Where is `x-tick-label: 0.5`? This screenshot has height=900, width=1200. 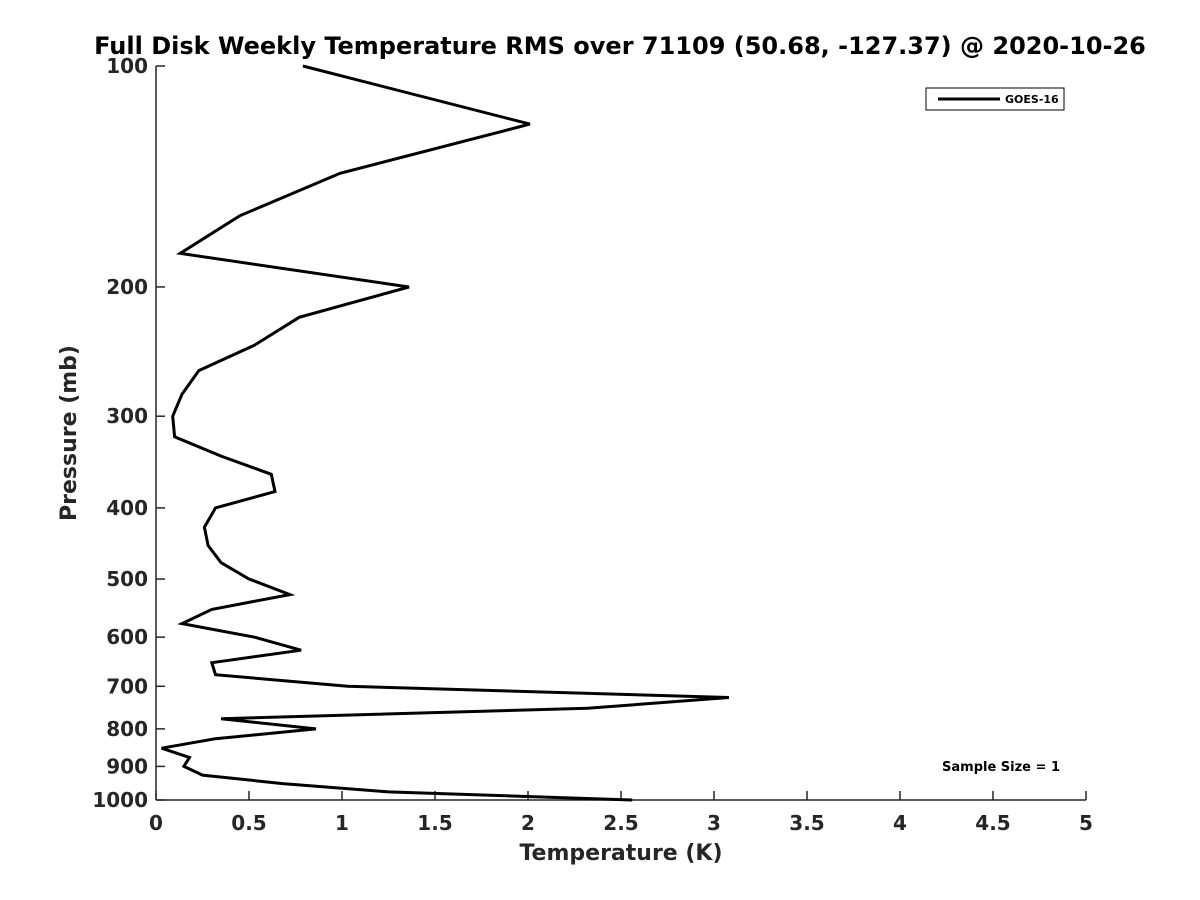
x-tick-label: 0.5 is located at coordinates (248, 823).